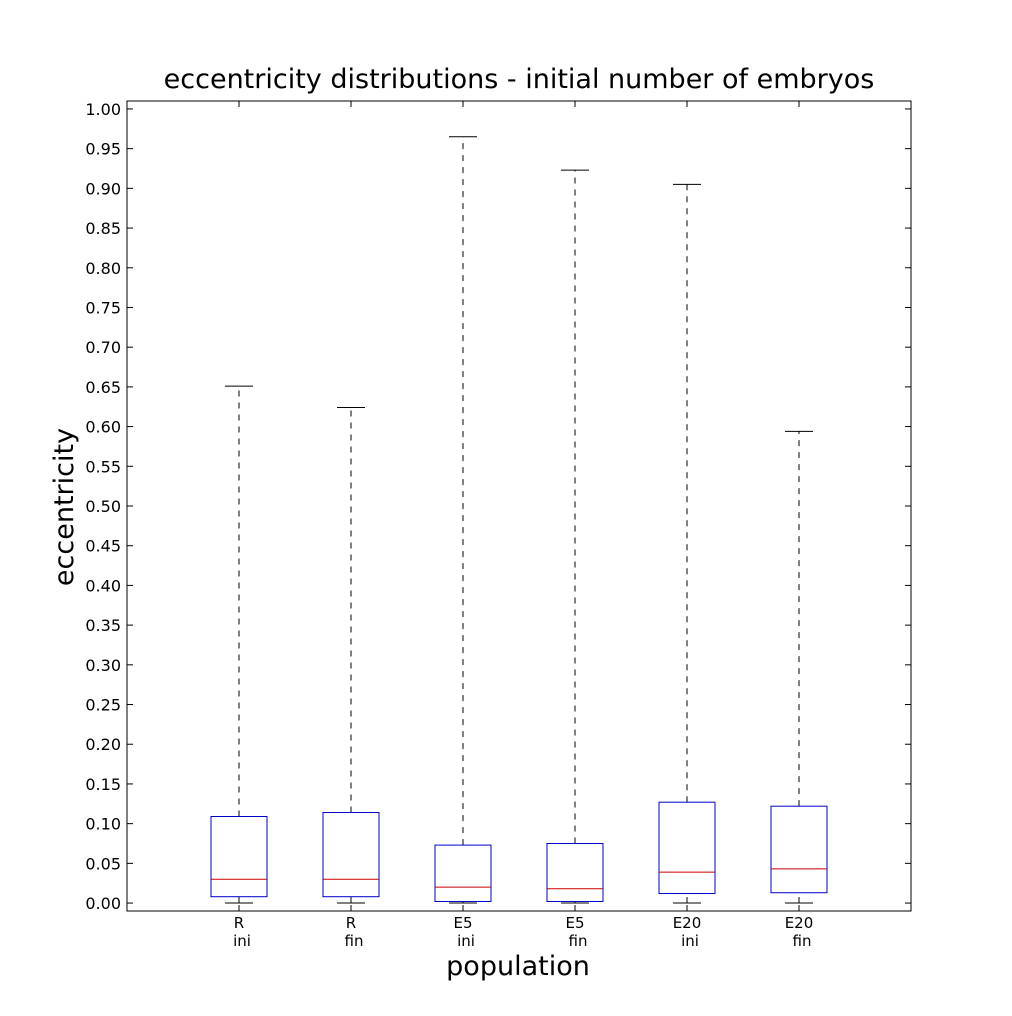 This screenshot has width=1012, height=1016. What do you see at coordinates (103, 387) in the screenshot?
I see `y-tick-label: 0.65` at bounding box center [103, 387].